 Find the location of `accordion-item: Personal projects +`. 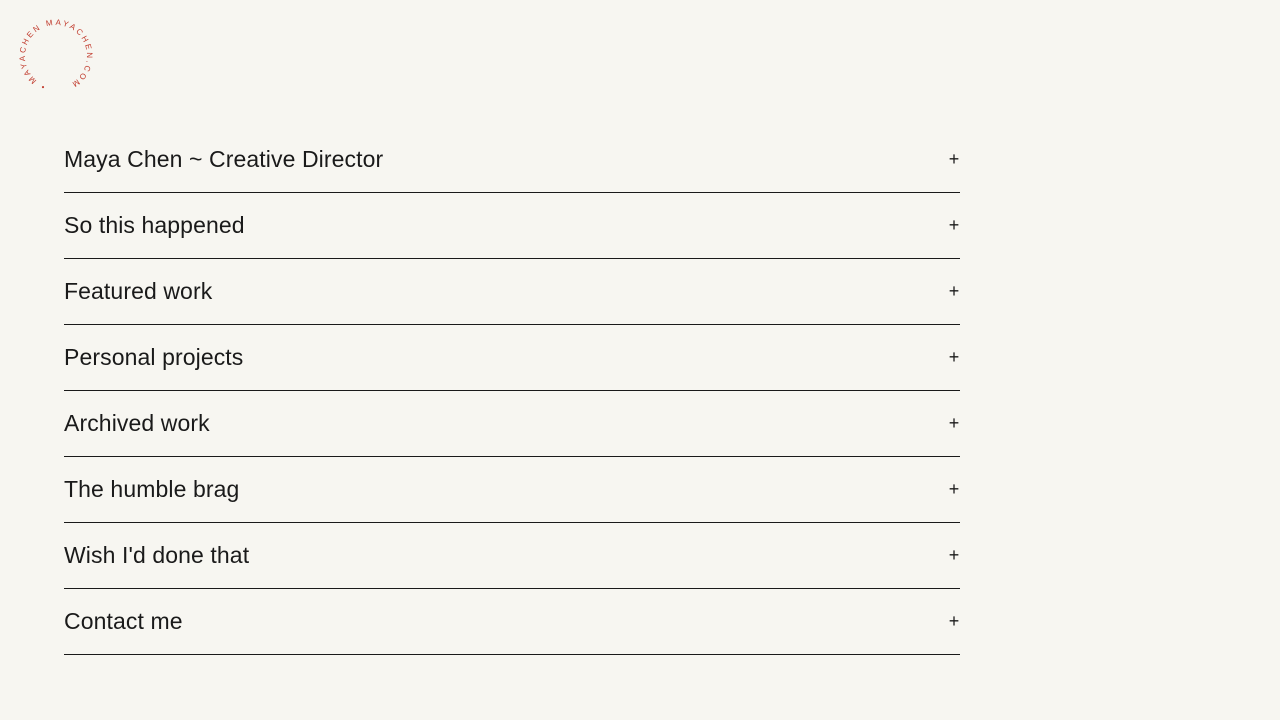

accordion-item: Personal projects + is located at coordinates (512, 358).